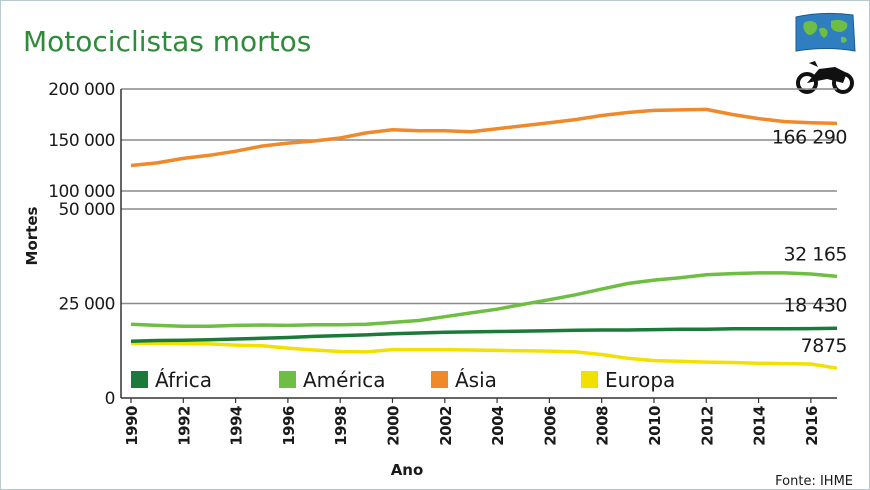  What do you see at coordinates (403, 380) in the screenshot?
I see `legend: África América Ásia Europa` at bounding box center [403, 380].